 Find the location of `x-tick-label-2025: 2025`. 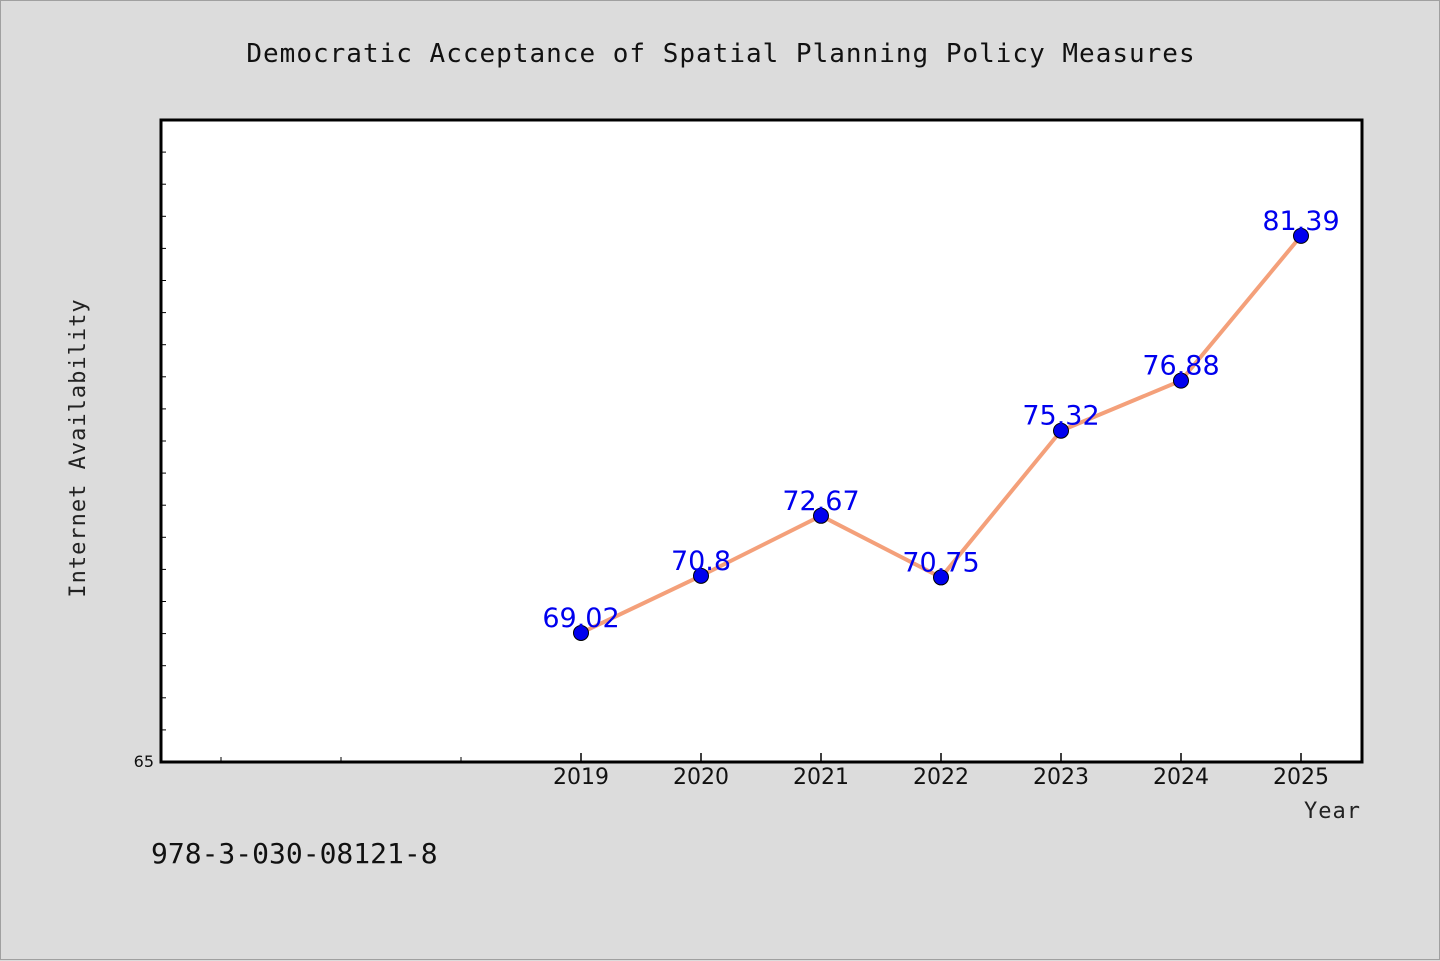

x-tick-label-2025: 2025 is located at coordinates (1301, 777).